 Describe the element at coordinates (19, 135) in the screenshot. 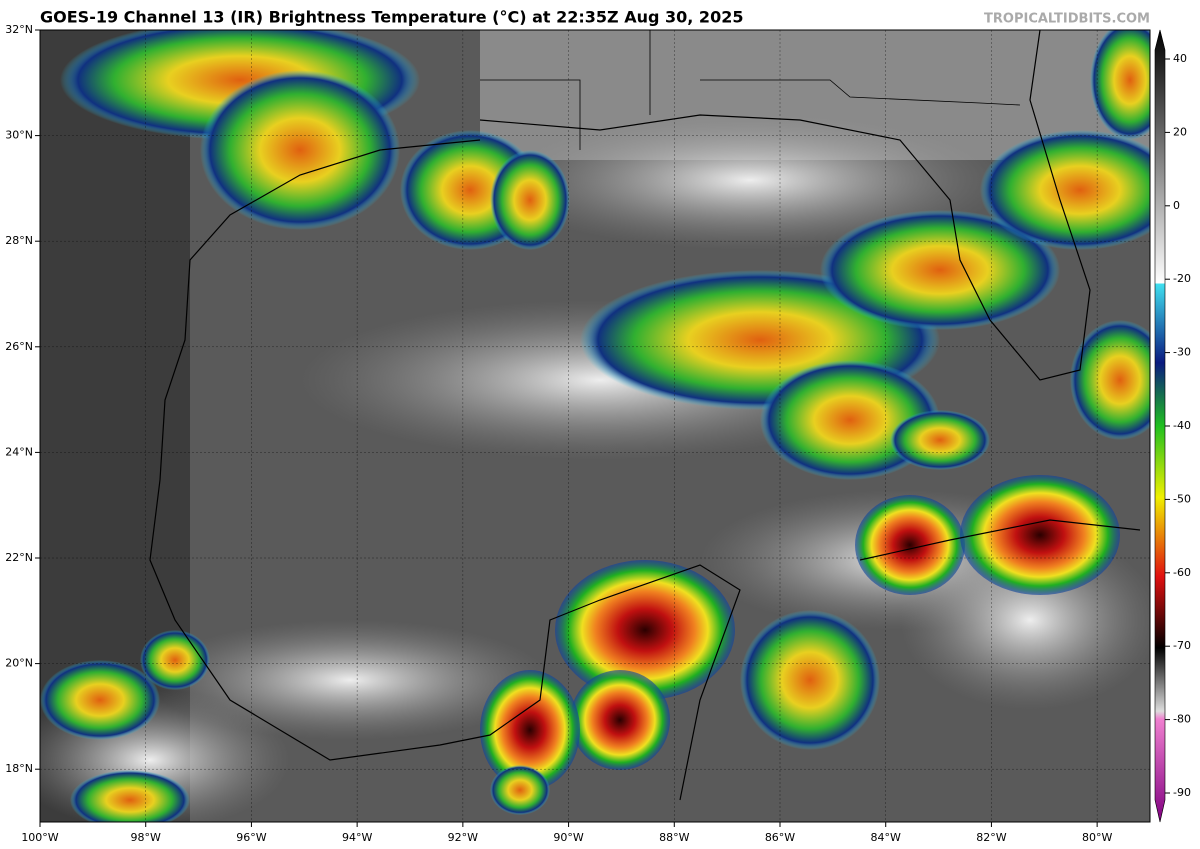

I see `y-tick-label: 30°N` at that location.